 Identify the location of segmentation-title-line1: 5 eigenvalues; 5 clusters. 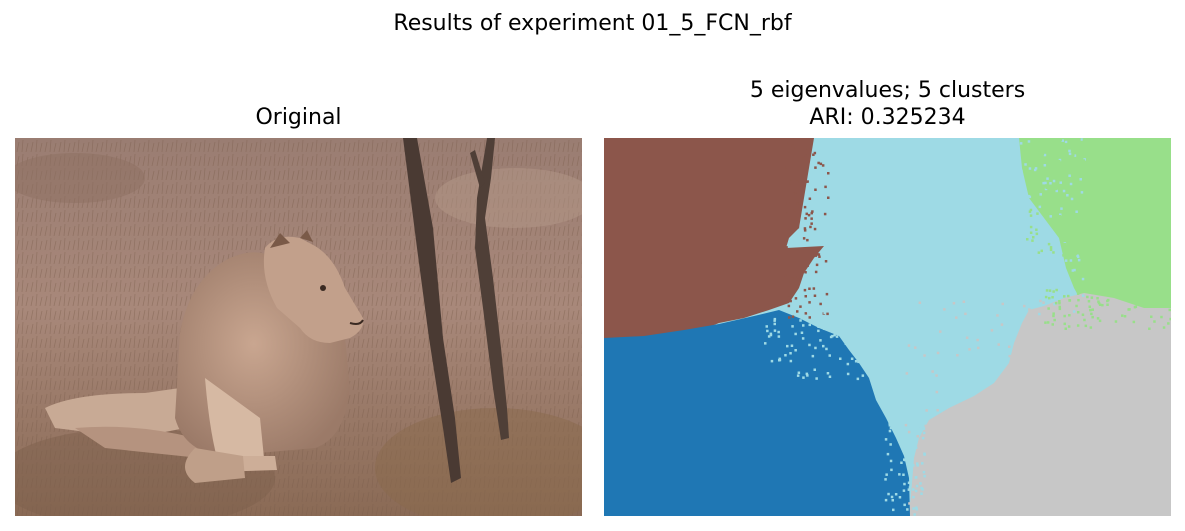
(887, 90).